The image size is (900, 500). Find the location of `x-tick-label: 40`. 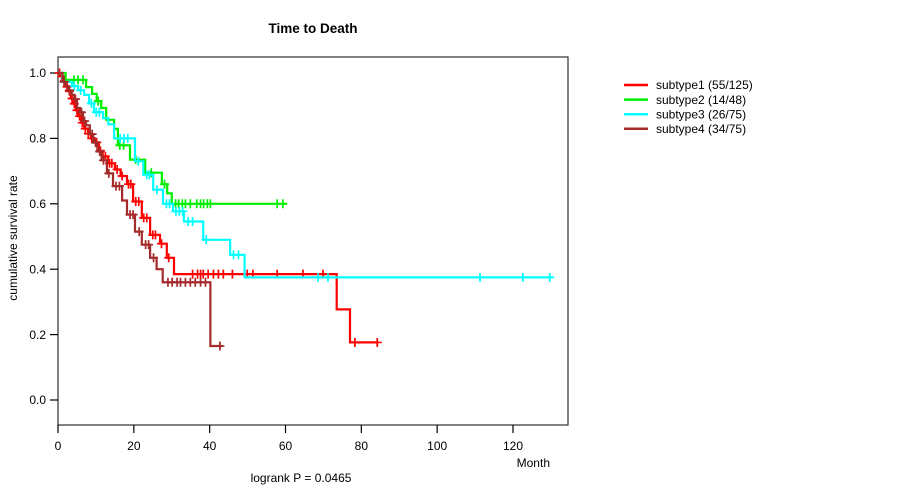

x-tick-label: 40 is located at coordinates (210, 446).